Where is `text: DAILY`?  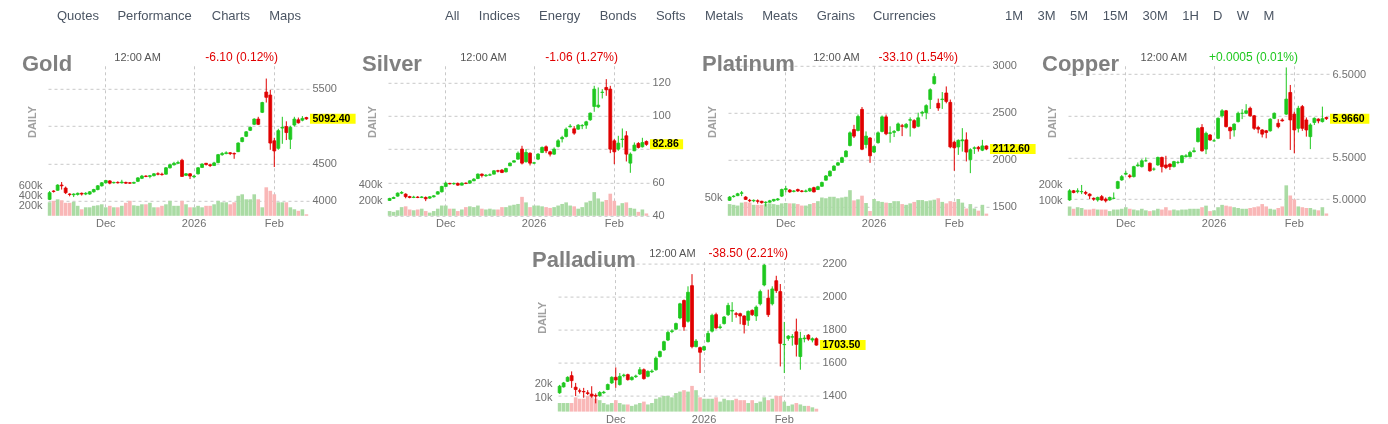
text: DAILY is located at coordinates (372, 122).